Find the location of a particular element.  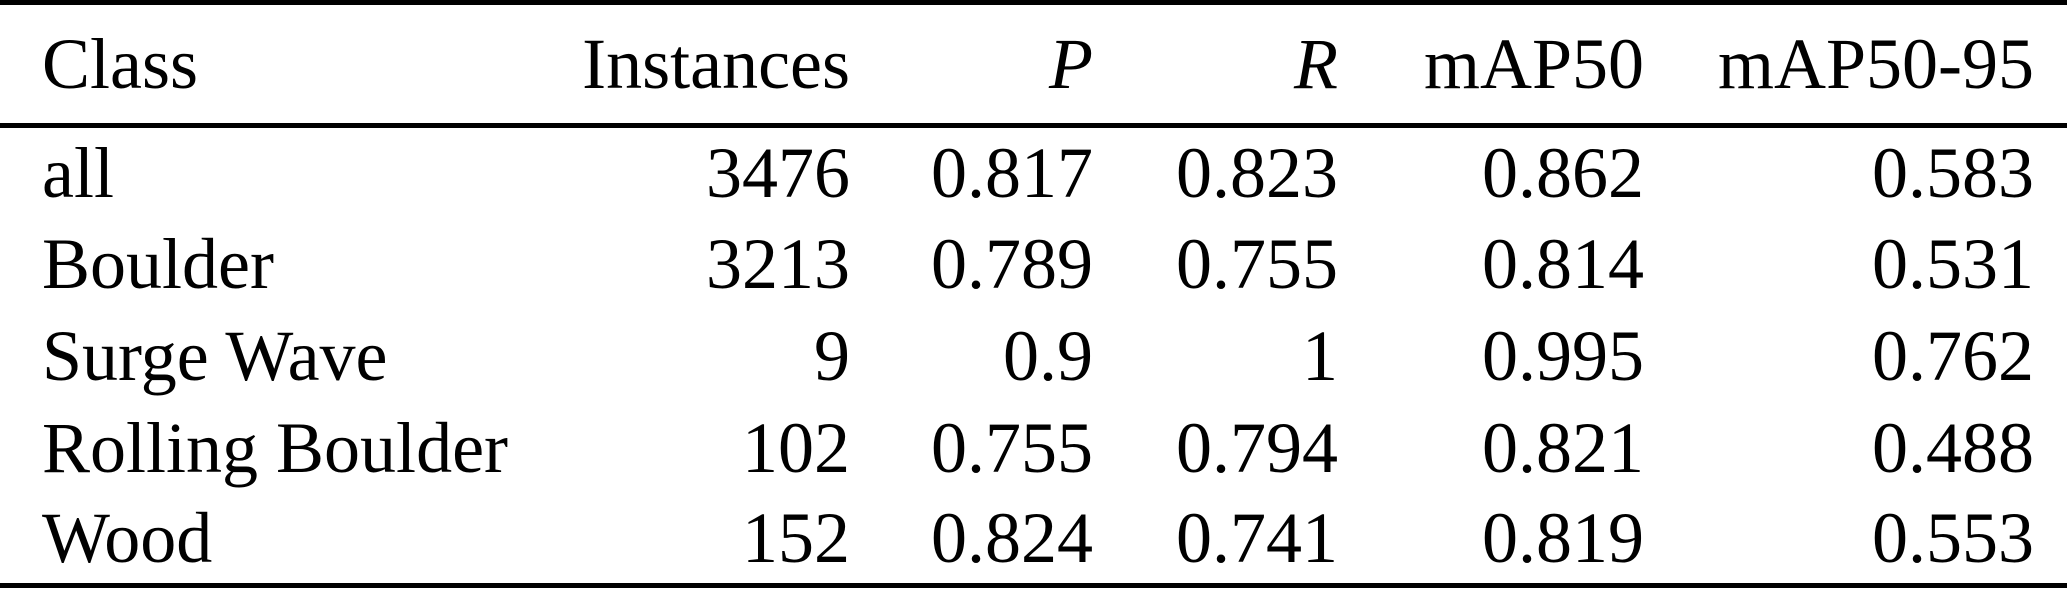

cell-map50: 0.819 is located at coordinates (1563, 538).